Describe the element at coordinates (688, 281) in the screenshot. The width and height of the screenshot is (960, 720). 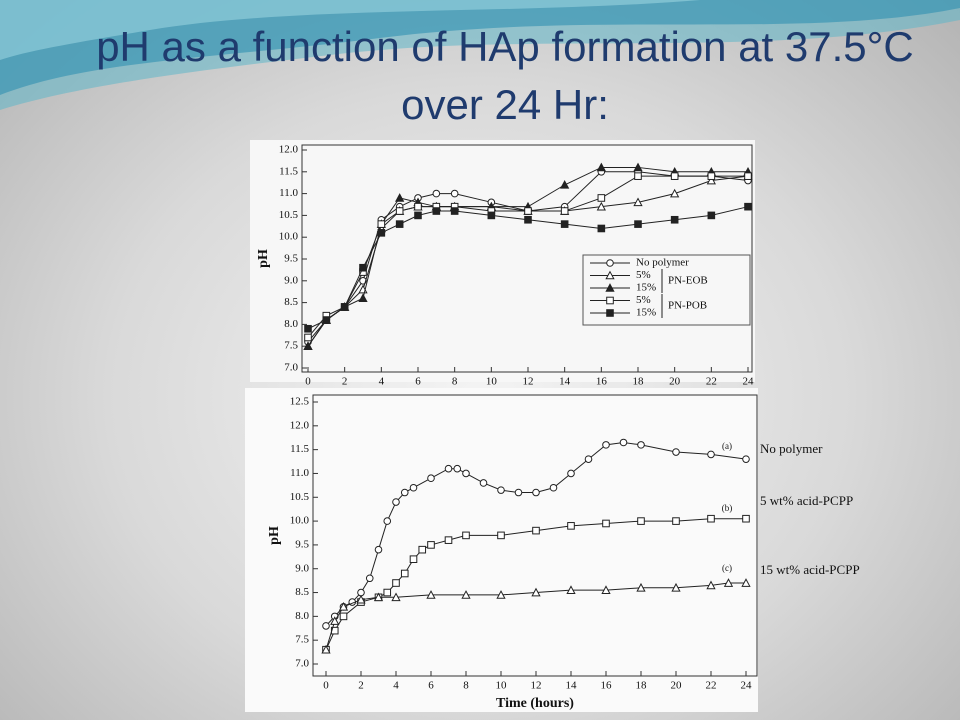
I see `legend-group-label: PN-EOB` at that location.